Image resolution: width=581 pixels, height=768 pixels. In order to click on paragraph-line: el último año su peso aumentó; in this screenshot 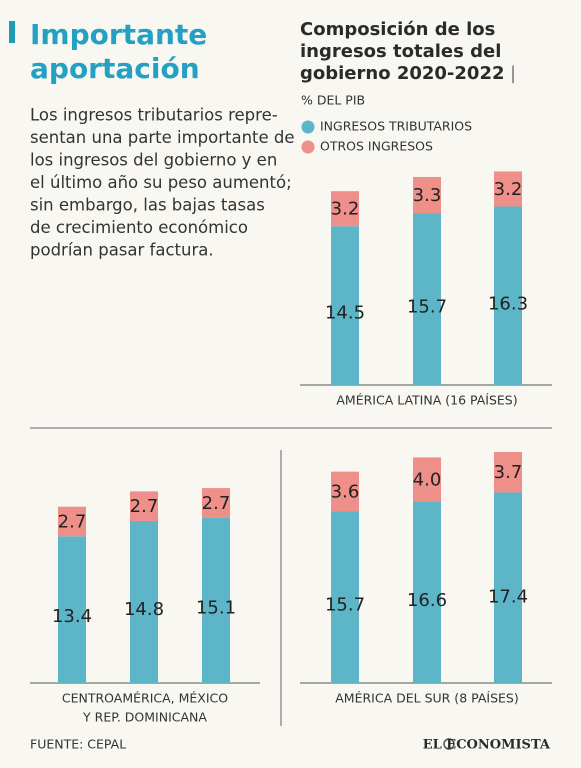, I will do `click(161, 182)`.